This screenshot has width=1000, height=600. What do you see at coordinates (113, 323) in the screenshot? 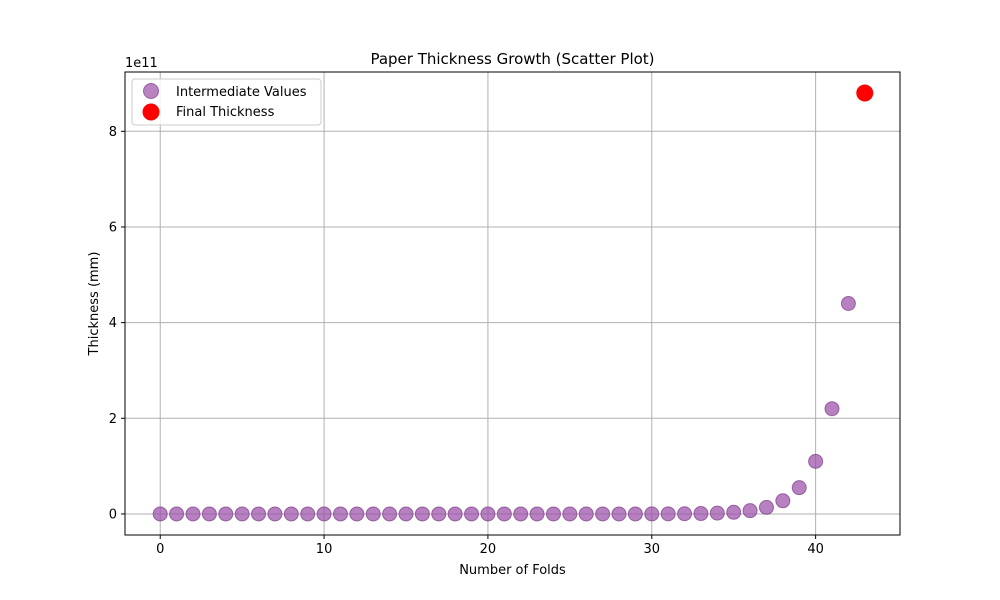
I see `y-tick-label: 4` at bounding box center [113, 323].